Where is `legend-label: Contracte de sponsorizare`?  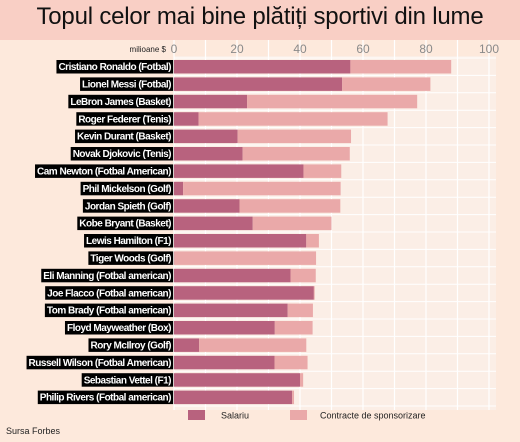
legend-label: Contracte de sponsorizare is located at coordinates (373, 416).